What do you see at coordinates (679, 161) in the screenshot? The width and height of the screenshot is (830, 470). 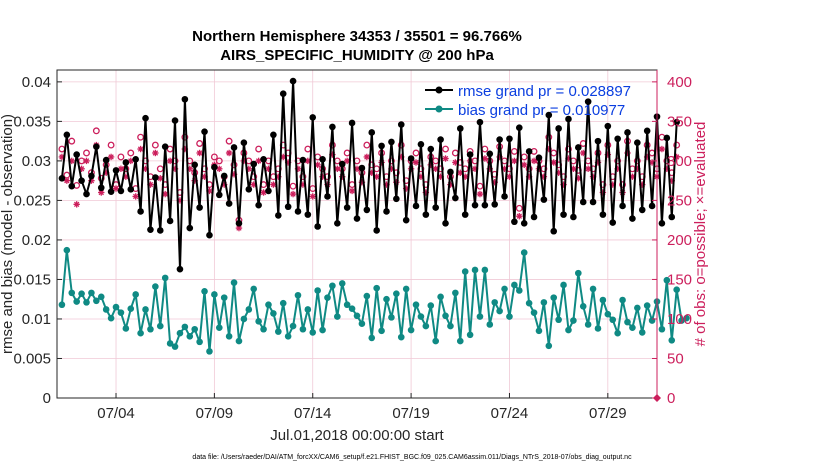 I see `y-tick-label-right: 300` at bounding box center [679, 161].